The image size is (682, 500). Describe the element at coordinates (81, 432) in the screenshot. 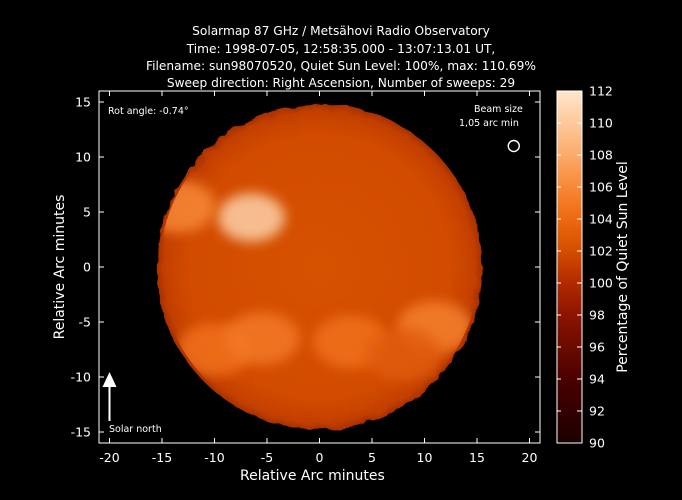

I see `y-tick-label: -15` at that location.